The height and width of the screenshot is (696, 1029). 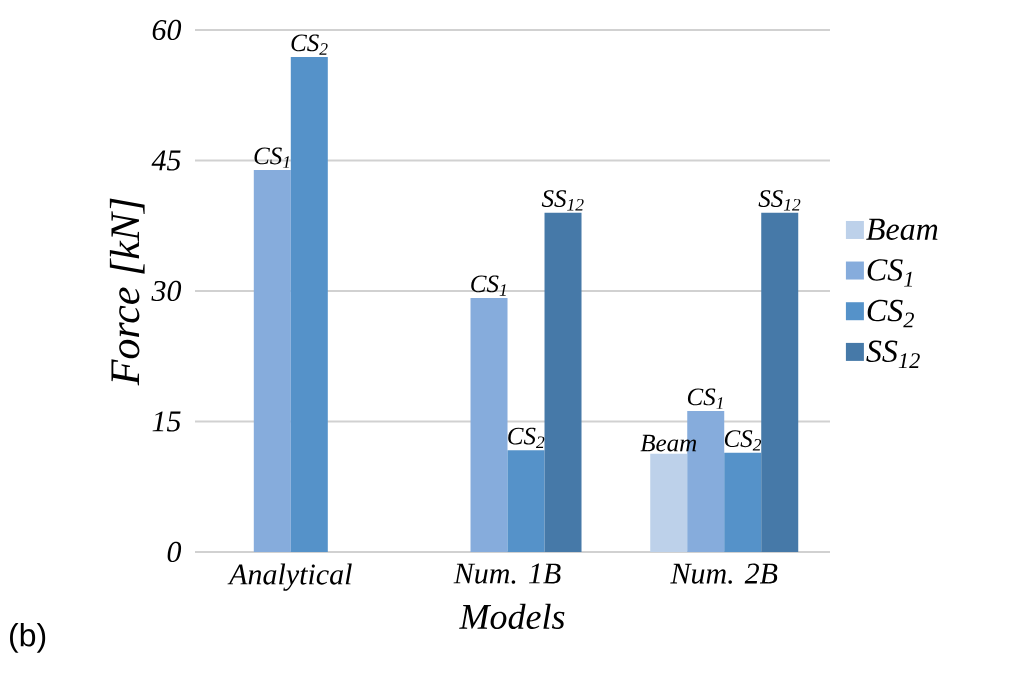 What do you see at coordinates (668, 443) in the screenshot?
I see `annotation: Beam` at bounding box center [668, 443].